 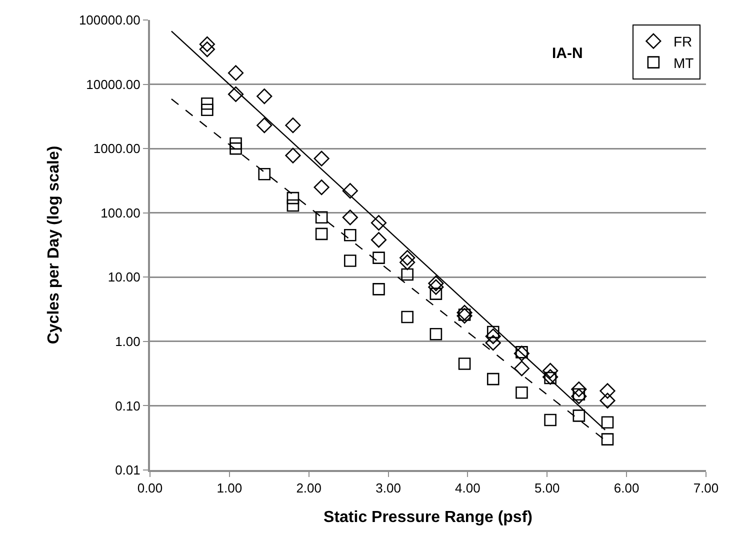 What do you see at coordinates (682, 42) in the screenshot?
I see `legend-label: FR` at bounding box center [682, 42].